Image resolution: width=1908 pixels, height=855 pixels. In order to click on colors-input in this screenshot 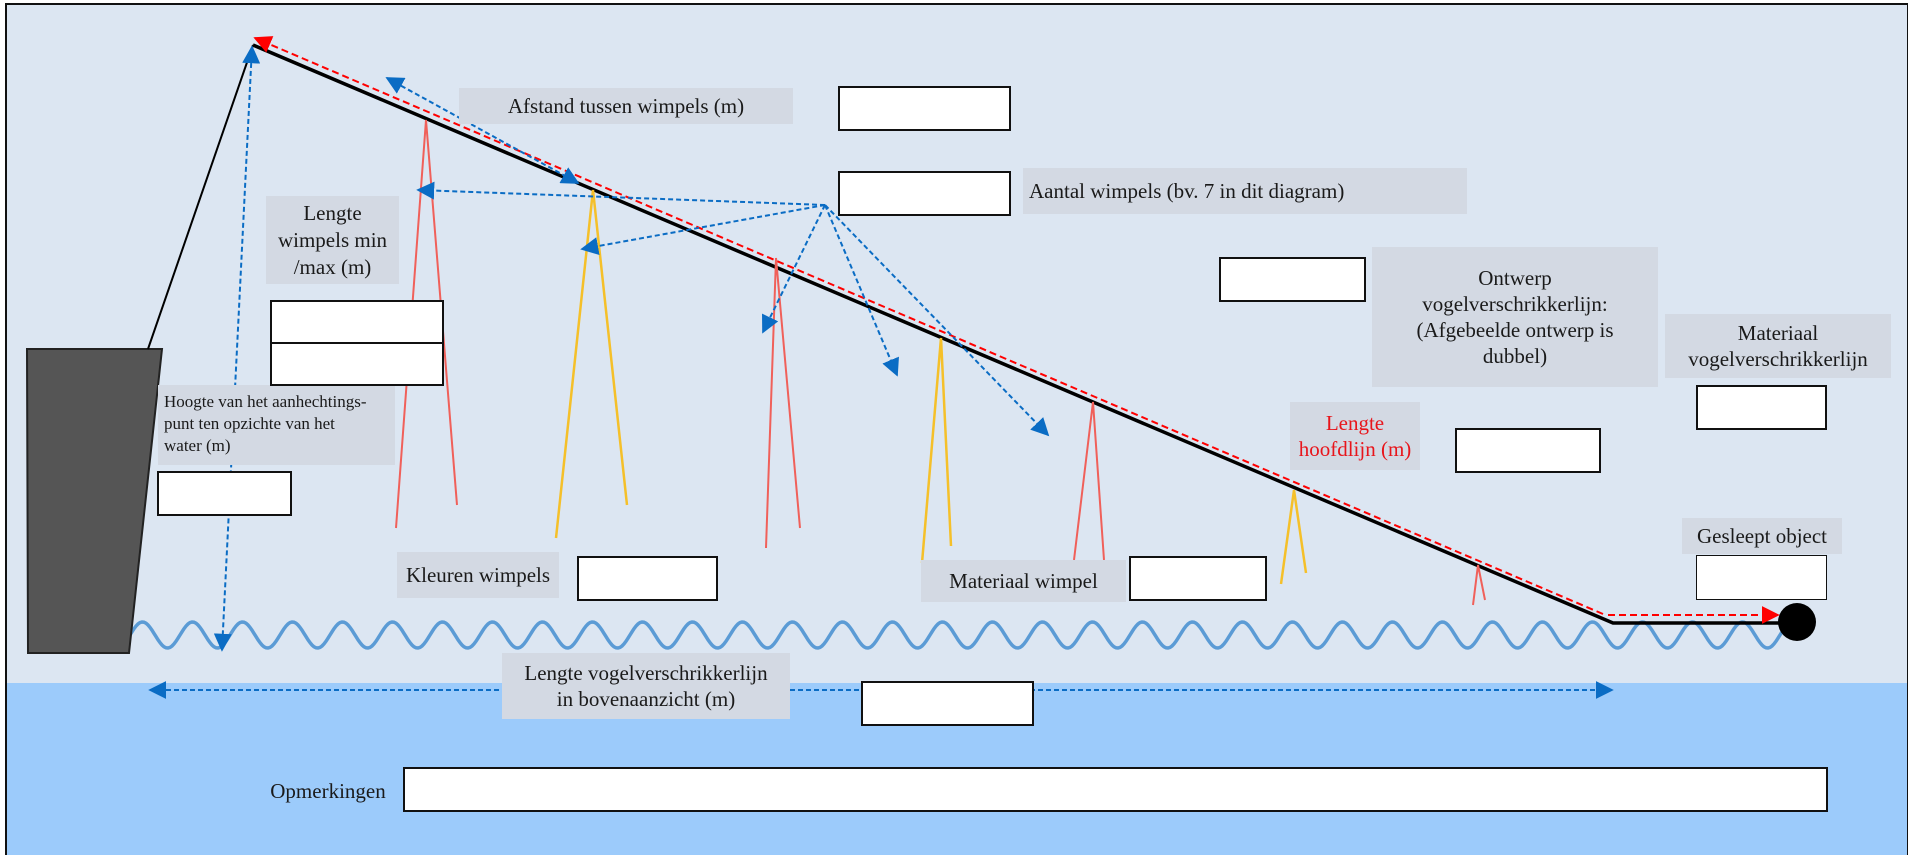, I will do `click(647, 578)`.